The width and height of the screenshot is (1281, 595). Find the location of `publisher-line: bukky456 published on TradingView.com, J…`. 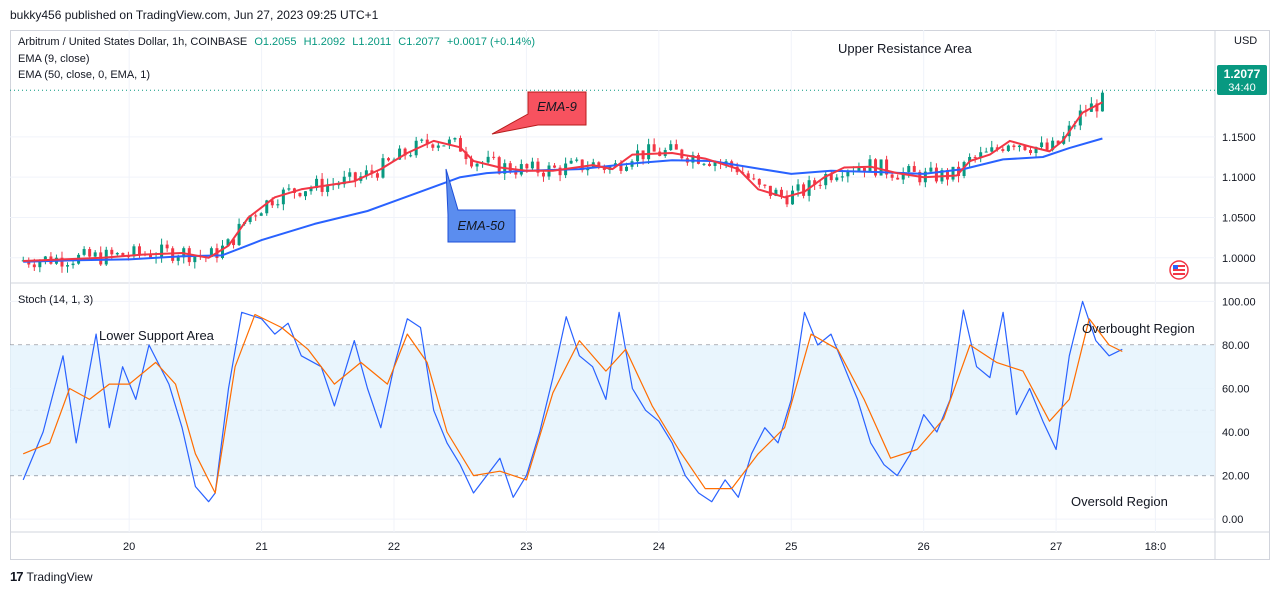

publisher-line: bukky456 published on TradingView.com, J… is located at coordinates (194, 15).